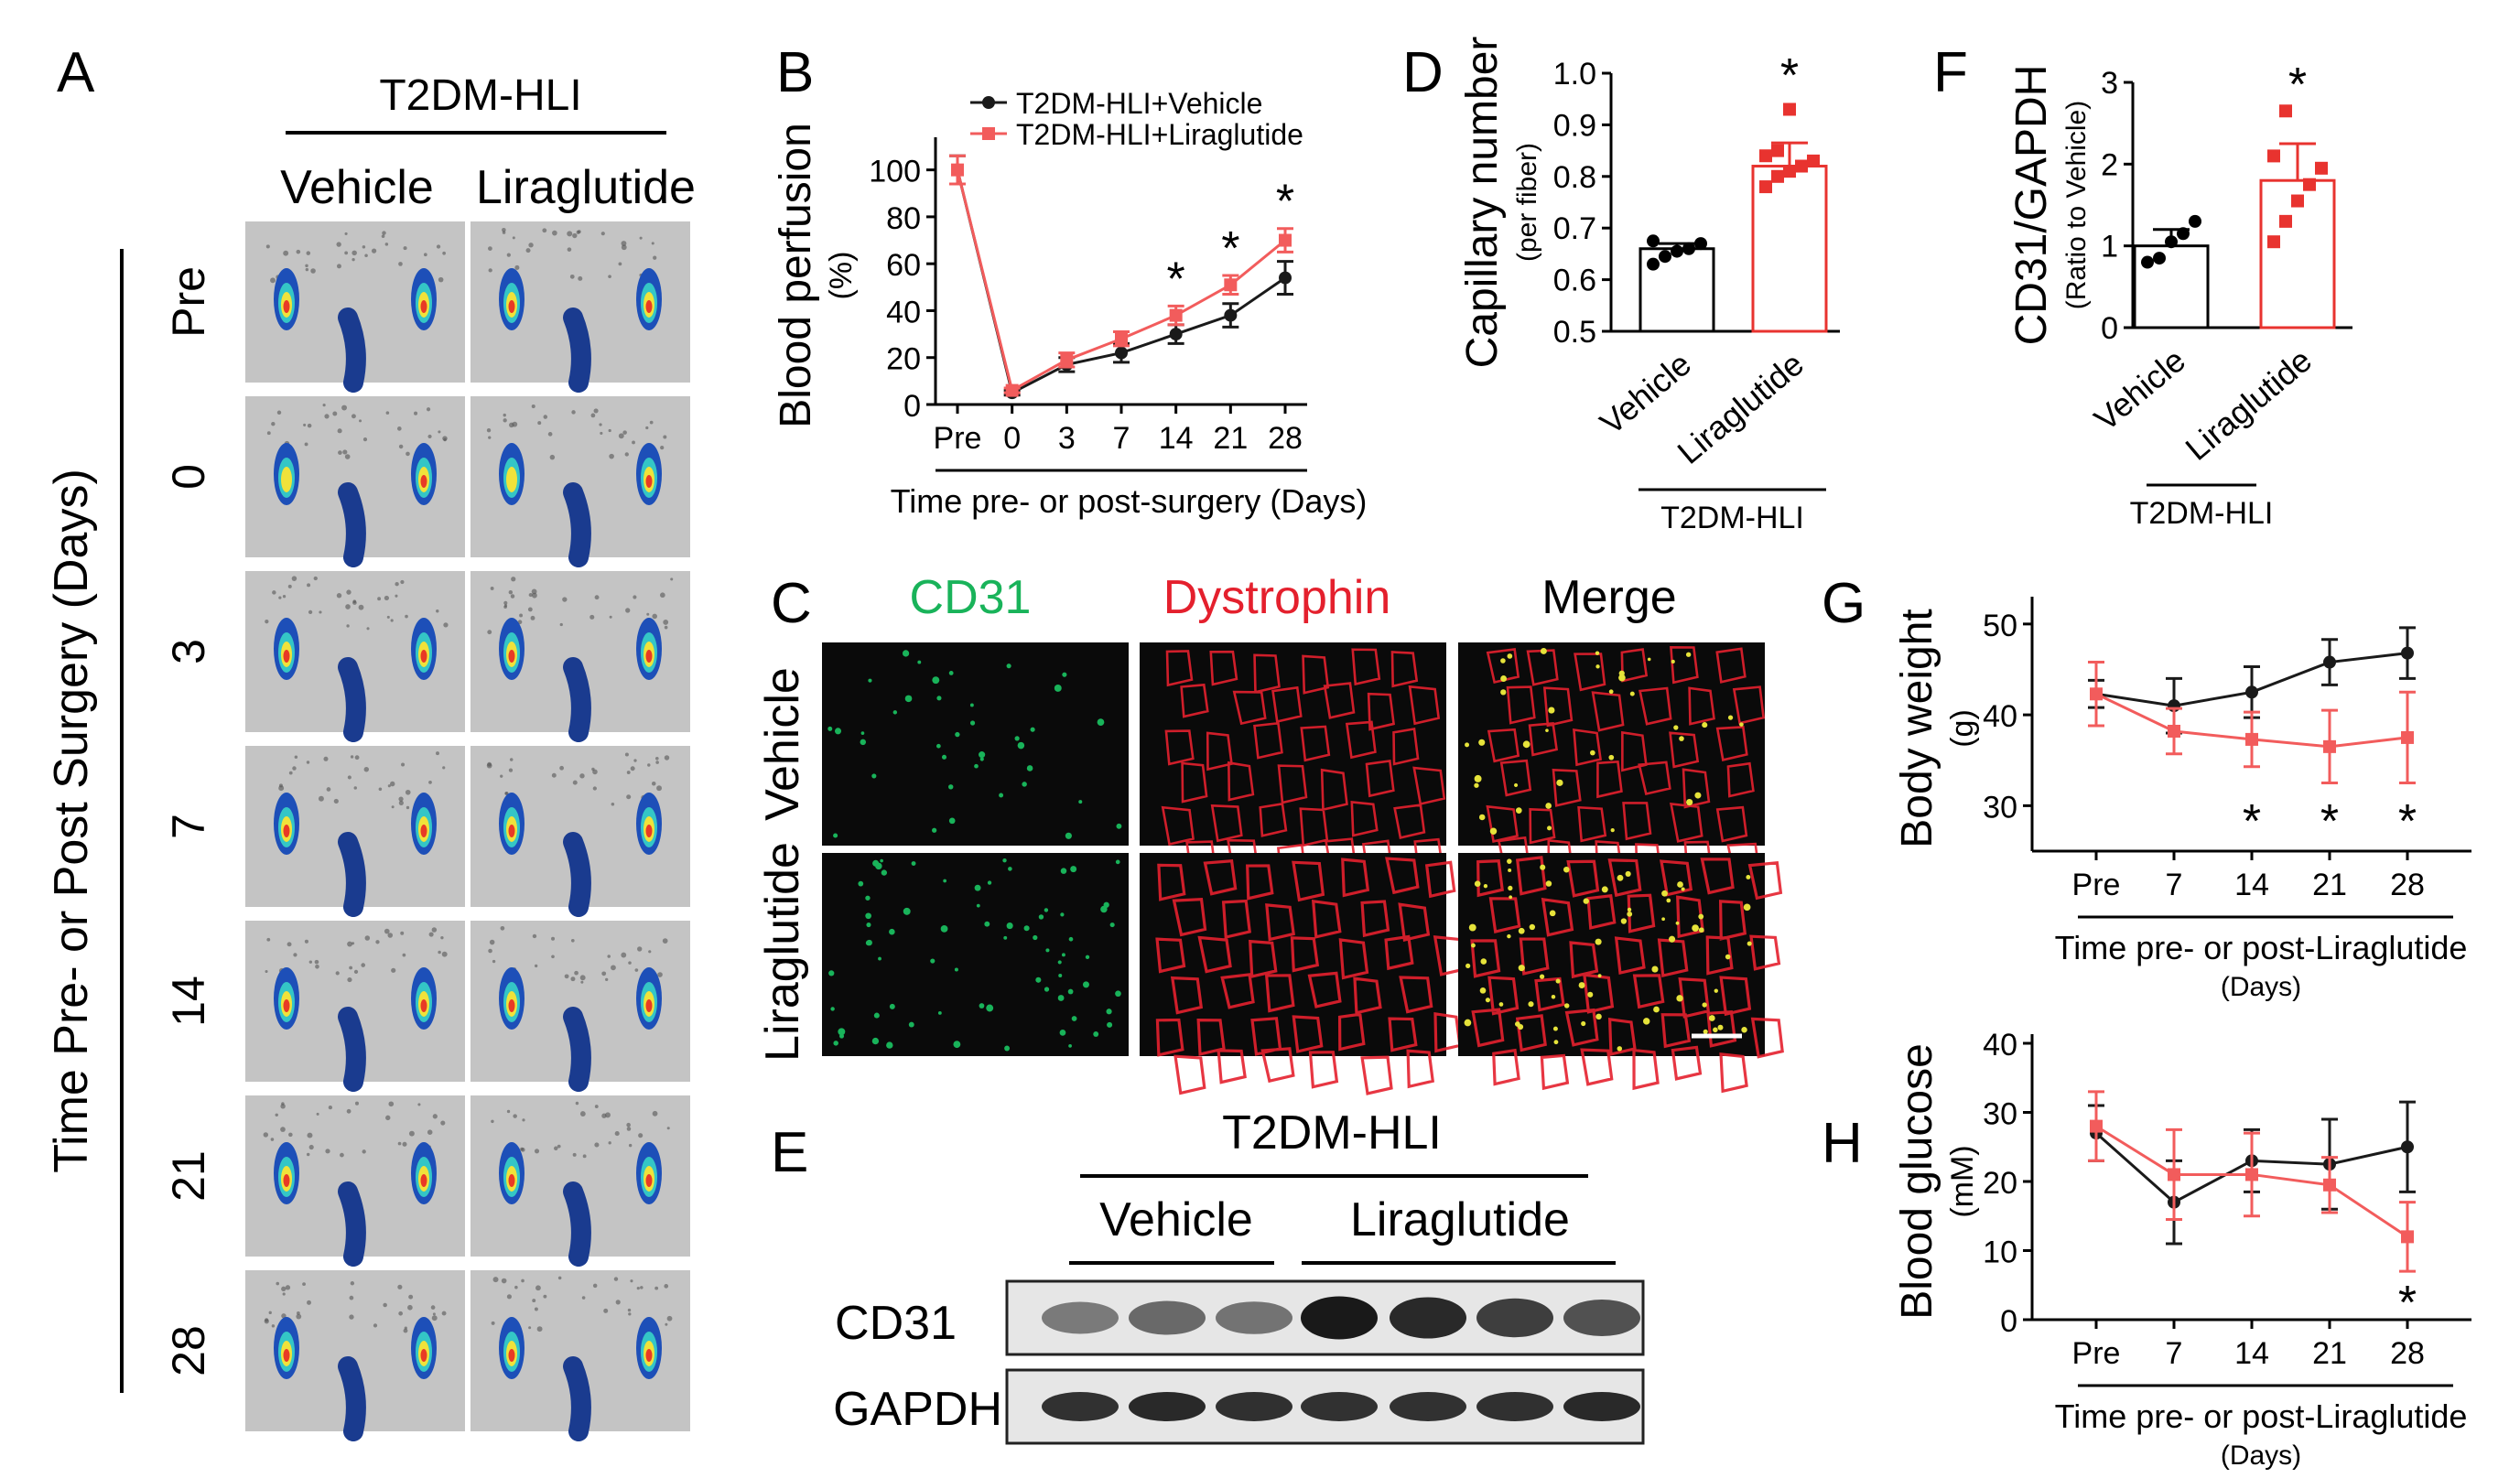 This screenshot has height=1478, width=2520. Describe the element at coordinates (1129, 501) in the screenshot. I see `x-axis-label: Time pre- or post-surgery (Days)` at that location.